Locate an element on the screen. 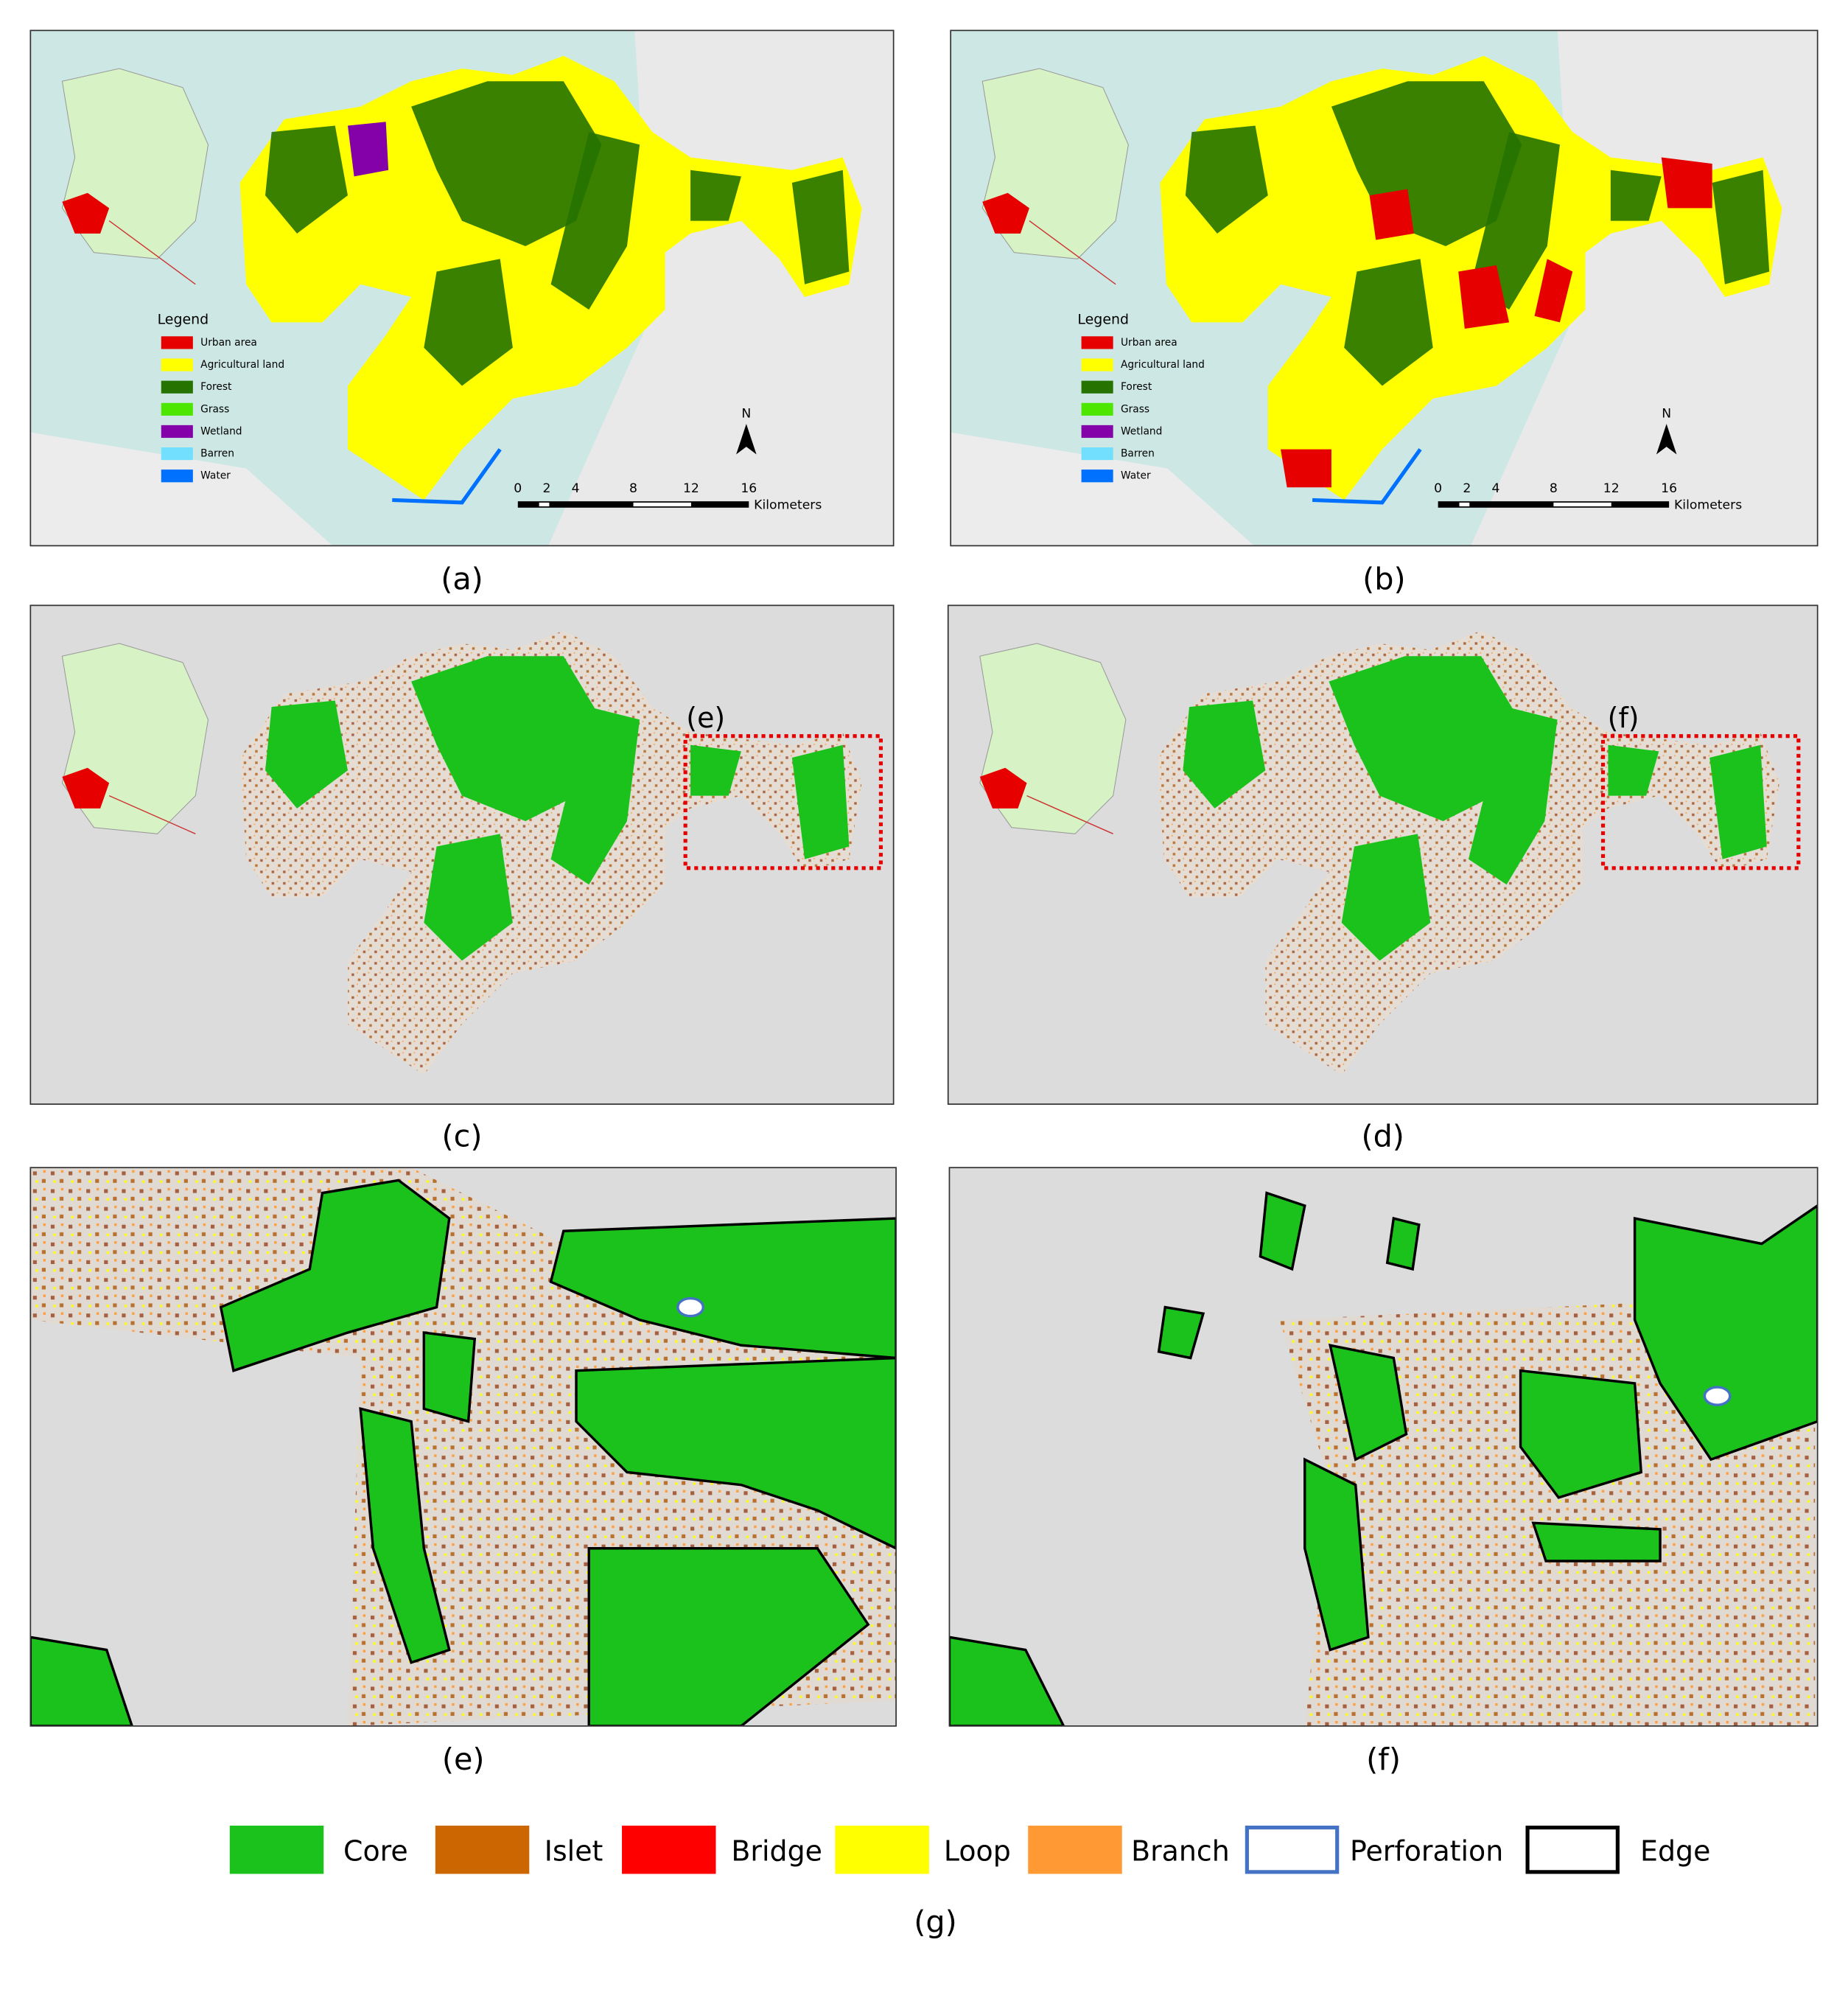 The image size is (1848, 1990). panel-label: (c) is located at coordinates (462, 1136).